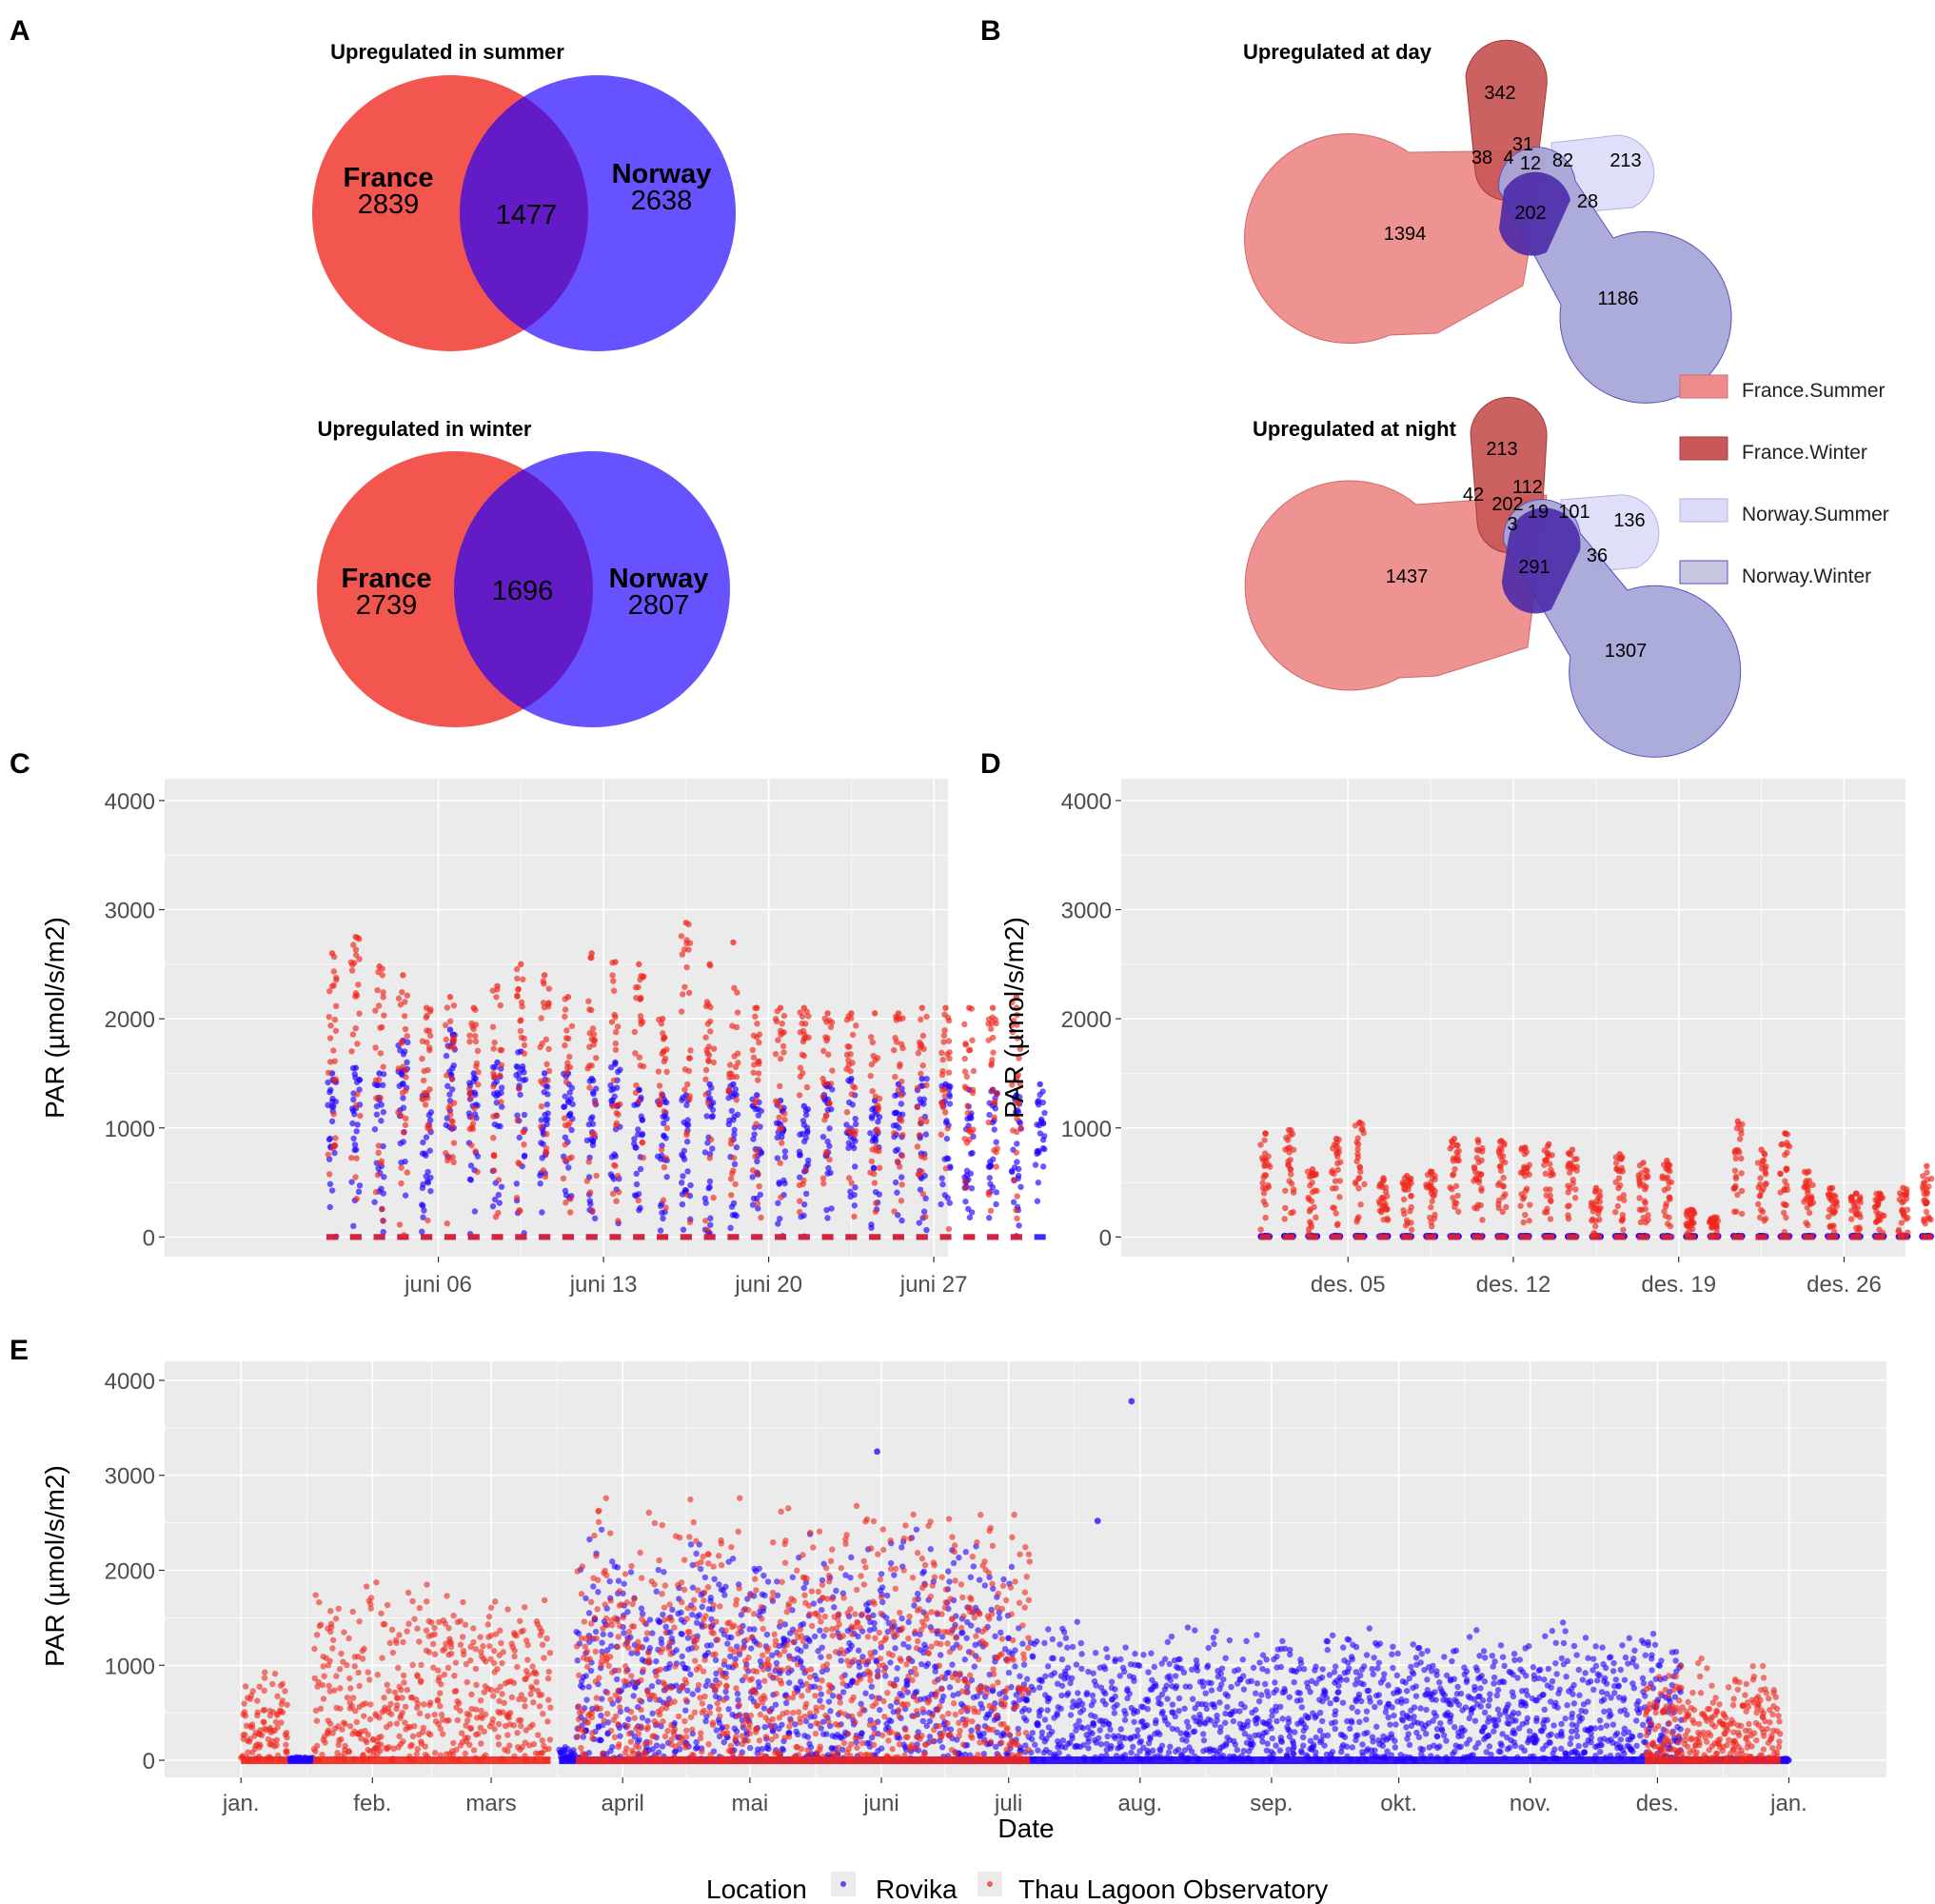 Image resolution: width=1935 pixels, height=1904 pixels. I want to click on blob-night-core, so click(1541, 560).